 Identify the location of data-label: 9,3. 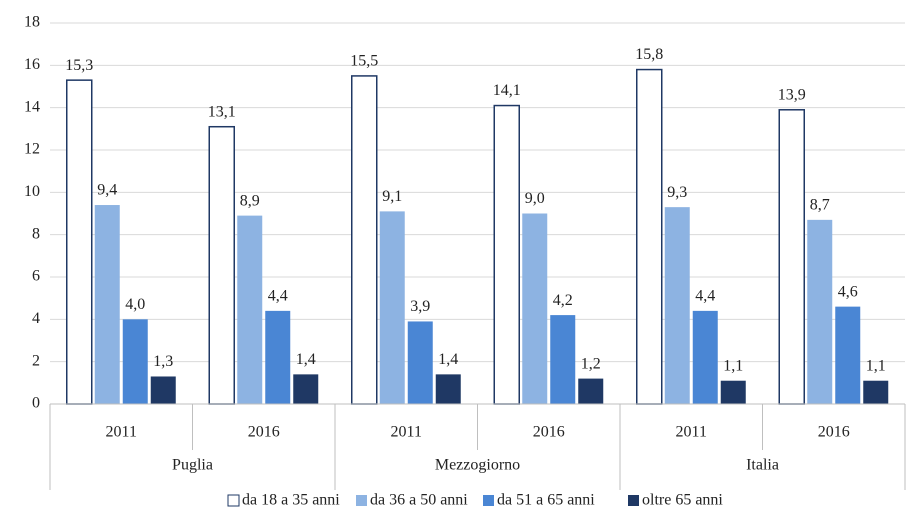
(677, 192).